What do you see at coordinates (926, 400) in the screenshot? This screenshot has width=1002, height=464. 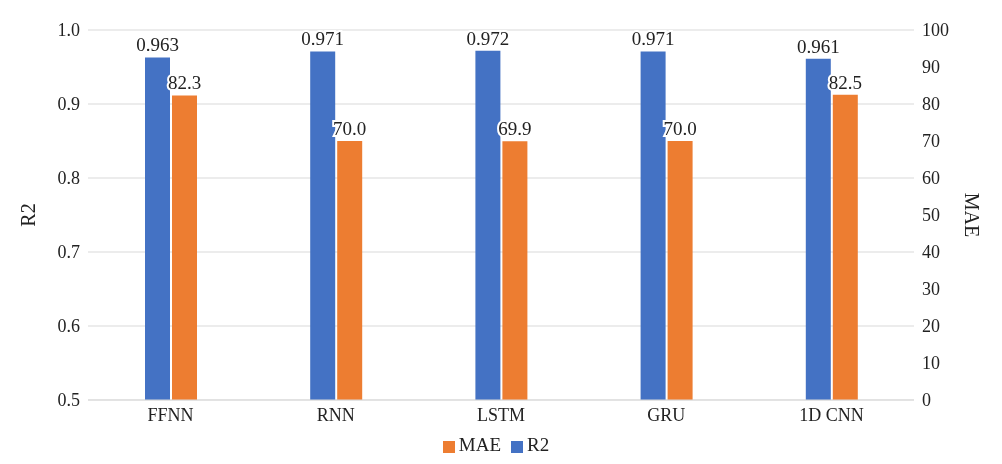 I see `y2-tick-label: 0` at bounding box center [926, 400].